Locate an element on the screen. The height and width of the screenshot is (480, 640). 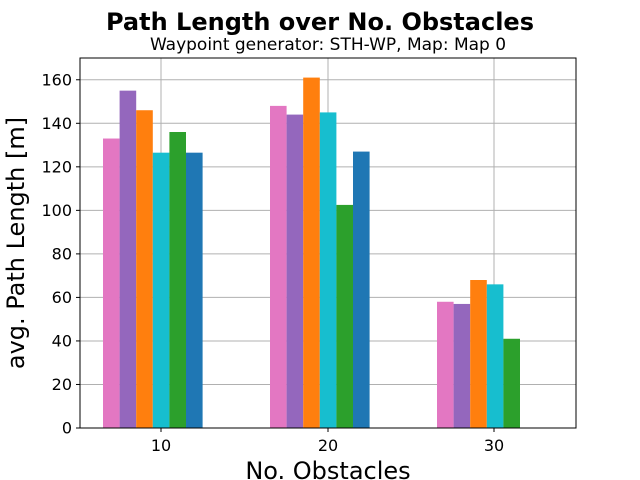
y-tick-label: 40 is located at coordinates (62, 340).